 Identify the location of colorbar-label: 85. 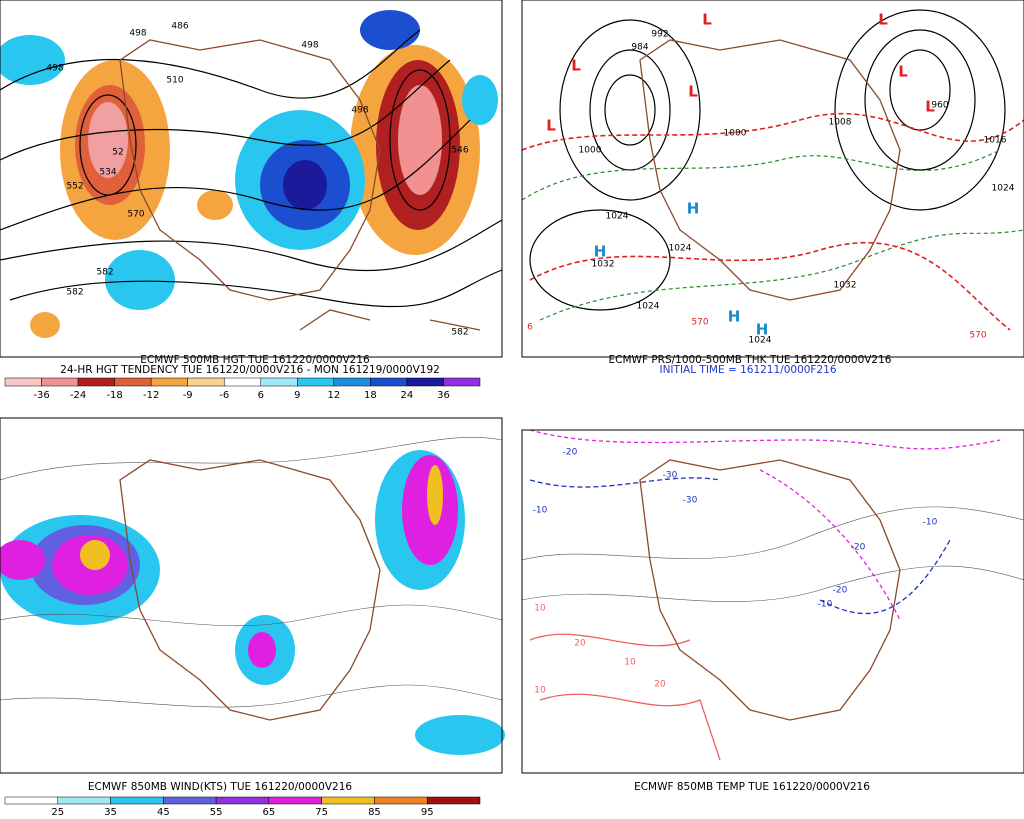
(374, 812).